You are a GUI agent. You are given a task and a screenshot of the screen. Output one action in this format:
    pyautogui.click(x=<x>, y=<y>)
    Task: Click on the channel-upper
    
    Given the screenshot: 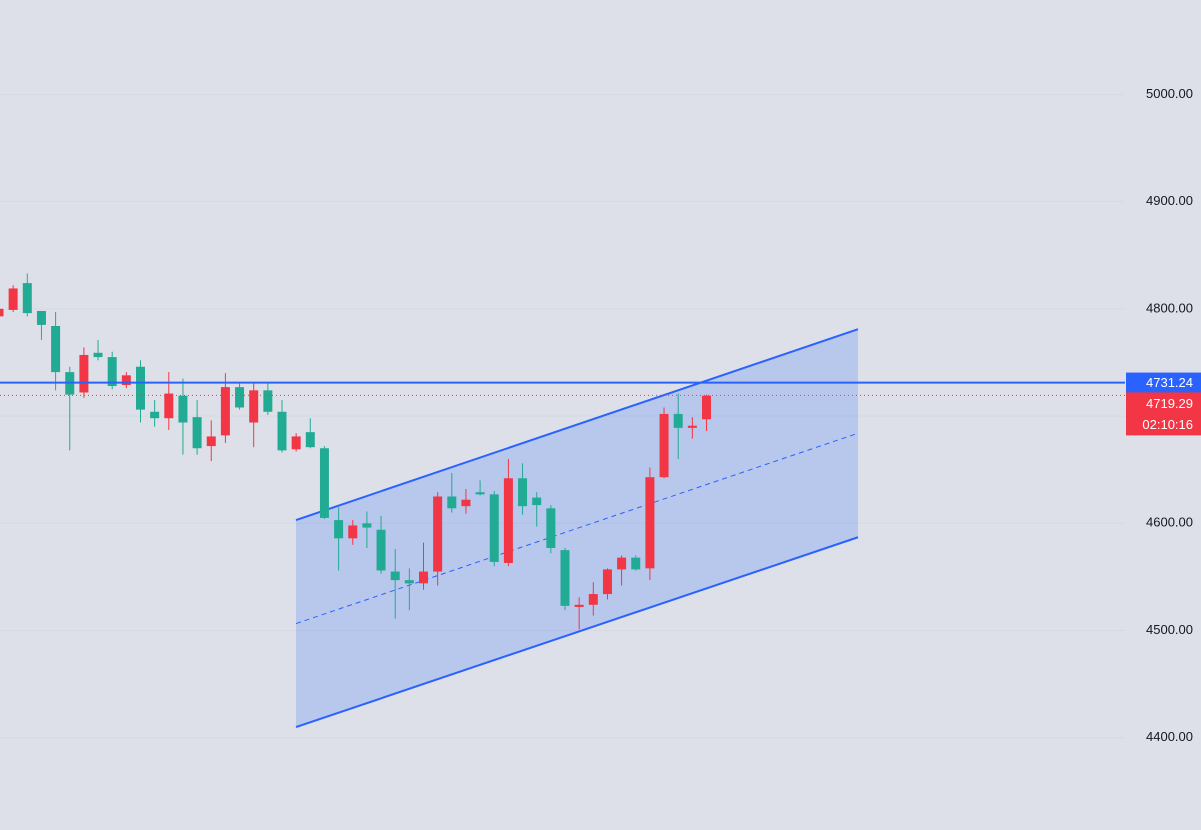 What is the action you would take?
    pyautogui.click(x=577, y=425)
    